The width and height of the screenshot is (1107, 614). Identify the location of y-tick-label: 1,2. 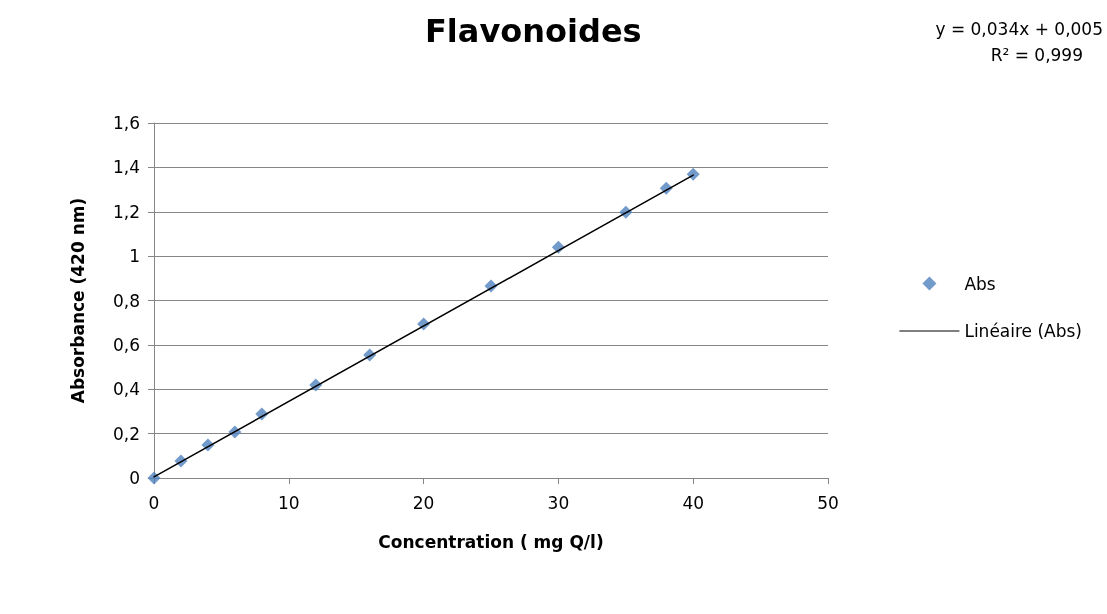
(126, 211).